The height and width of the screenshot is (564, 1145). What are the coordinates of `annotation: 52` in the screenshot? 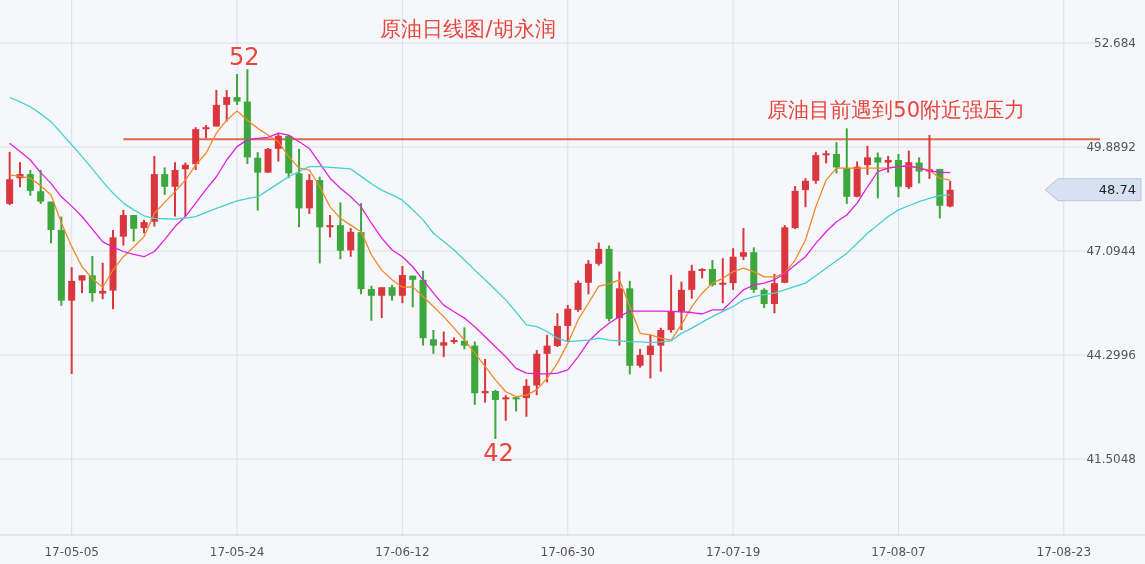 It's located at (244, 57).